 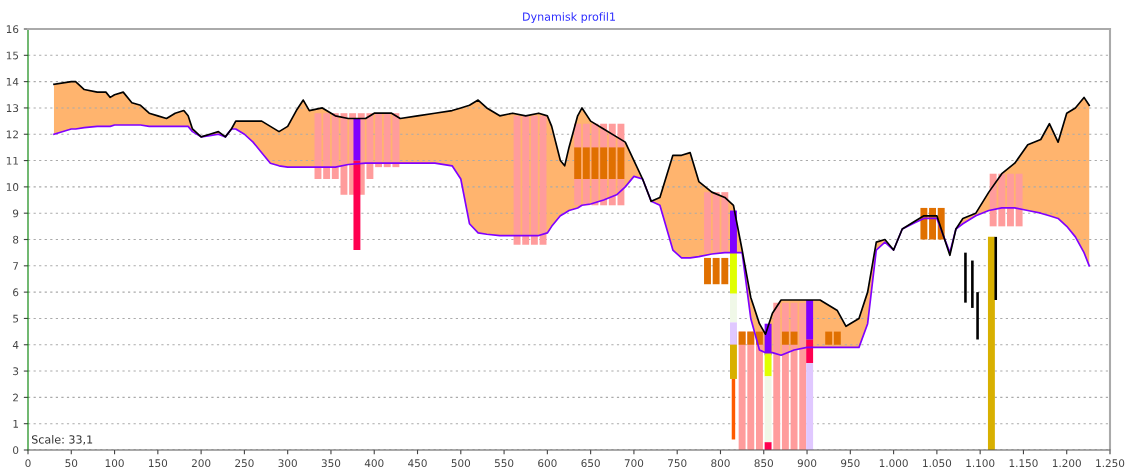 I want to click on x-tick-label: 350, so click(x=331, y=463).